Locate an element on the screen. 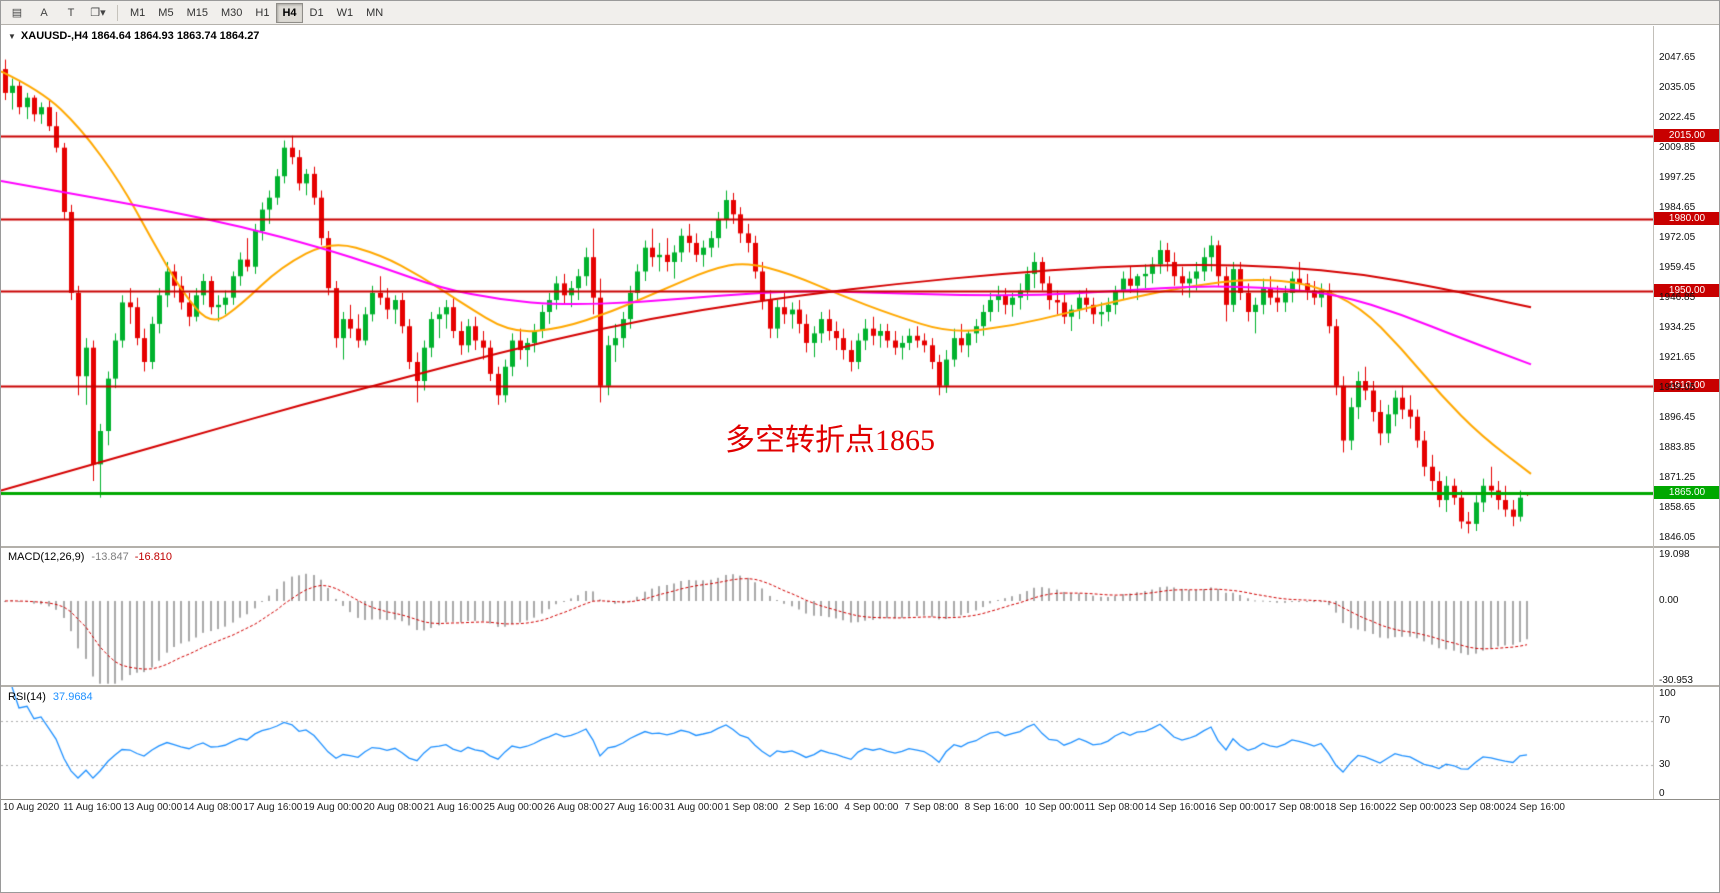 Image resolution: width=1720 pixels, height=893 pixels. chart-annotation-text: 多空转折点1865 is located at coordinates (830, 440).